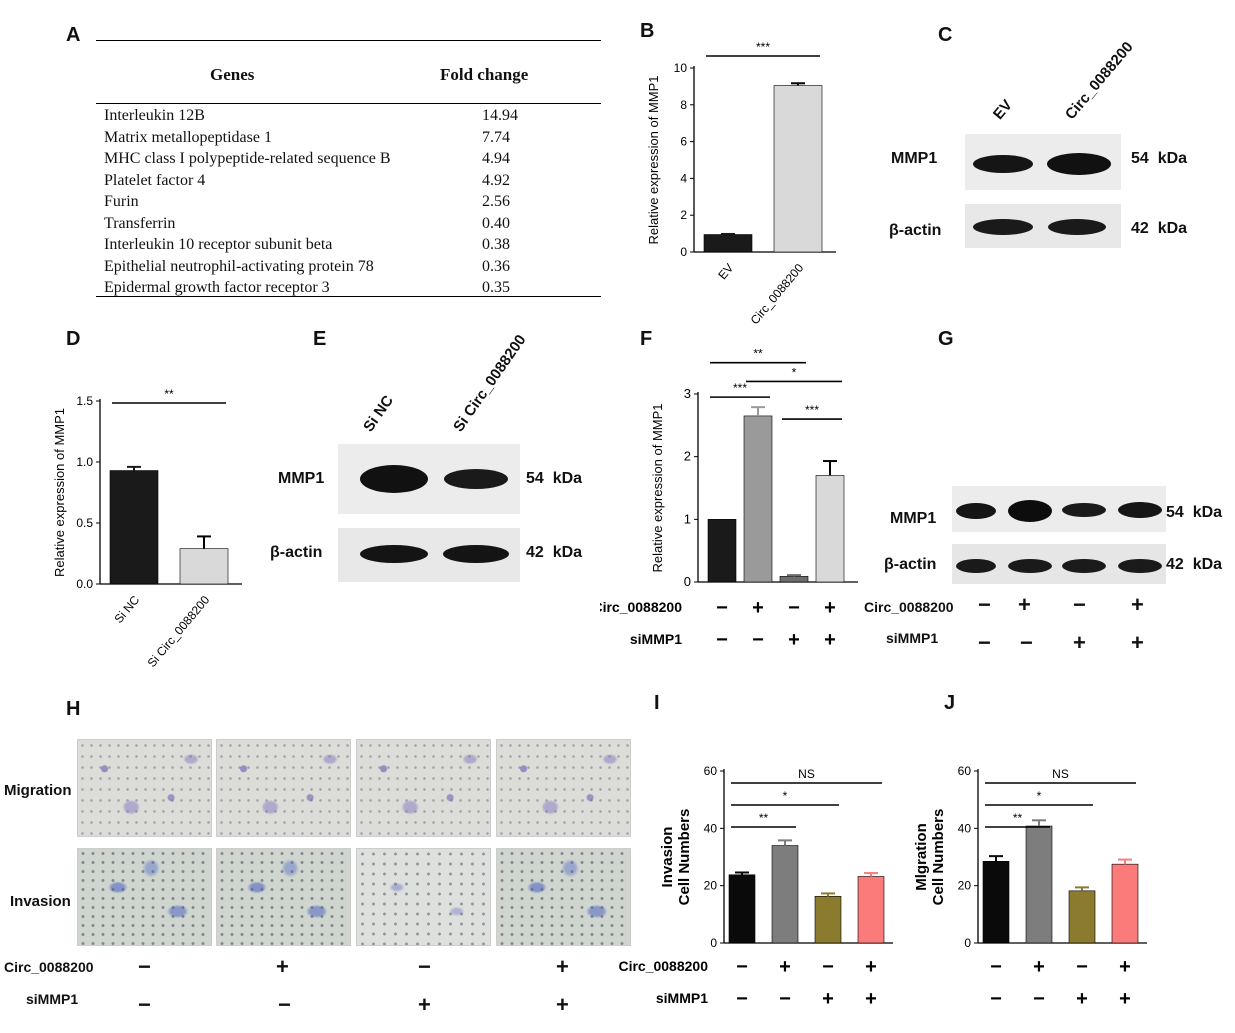 Image resolution: width=1235 pixels, height=1033 pixels. I want to click on panel-label-e: E, so click(320, 339).